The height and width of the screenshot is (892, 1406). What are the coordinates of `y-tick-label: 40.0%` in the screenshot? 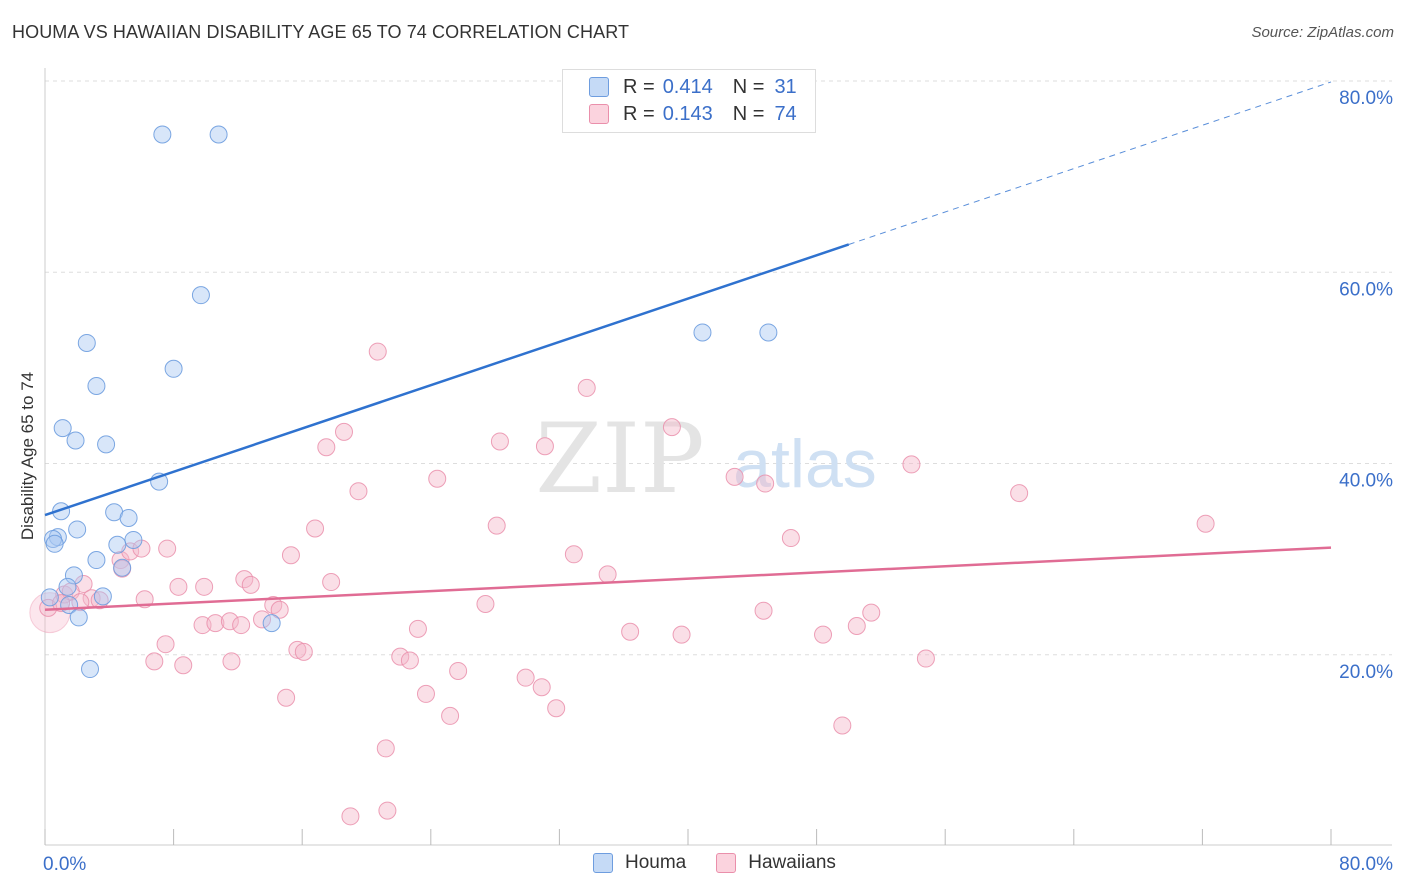 It's located at (1366, 481).